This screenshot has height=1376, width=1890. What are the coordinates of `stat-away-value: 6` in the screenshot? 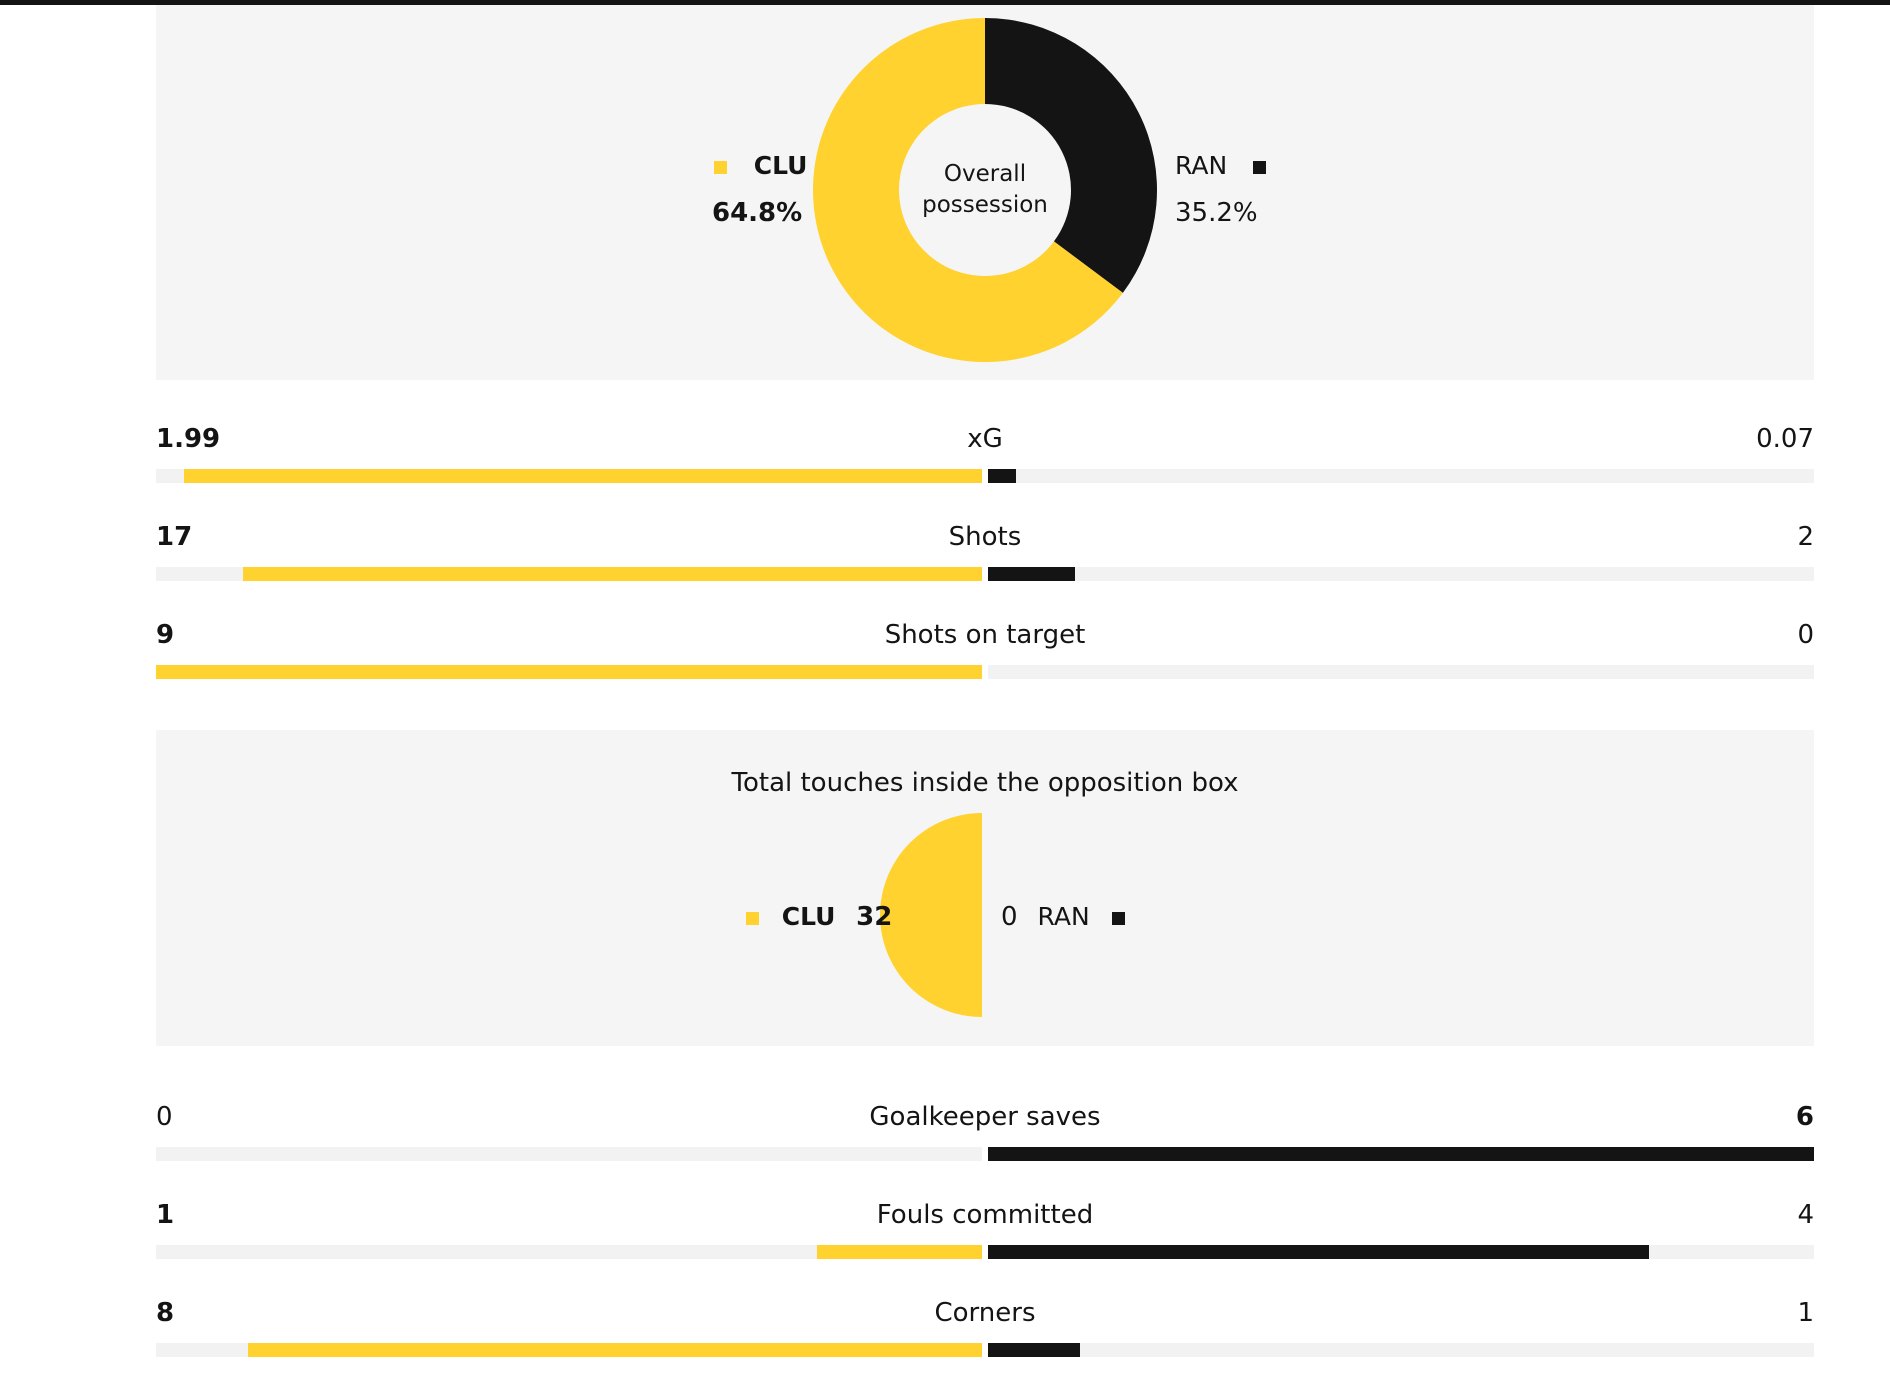 It's located at (1804, 1117).